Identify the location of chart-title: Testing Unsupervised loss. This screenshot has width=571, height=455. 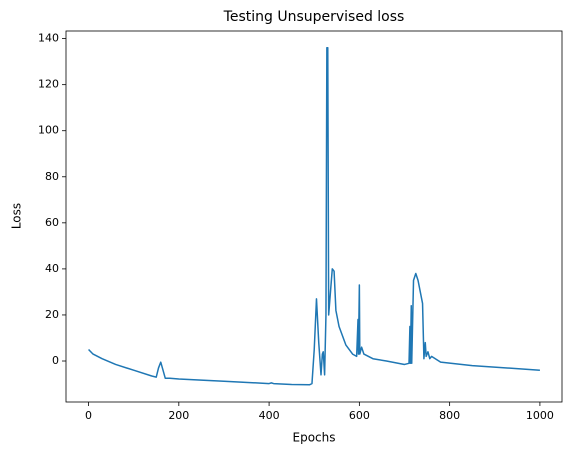
(314, 17).